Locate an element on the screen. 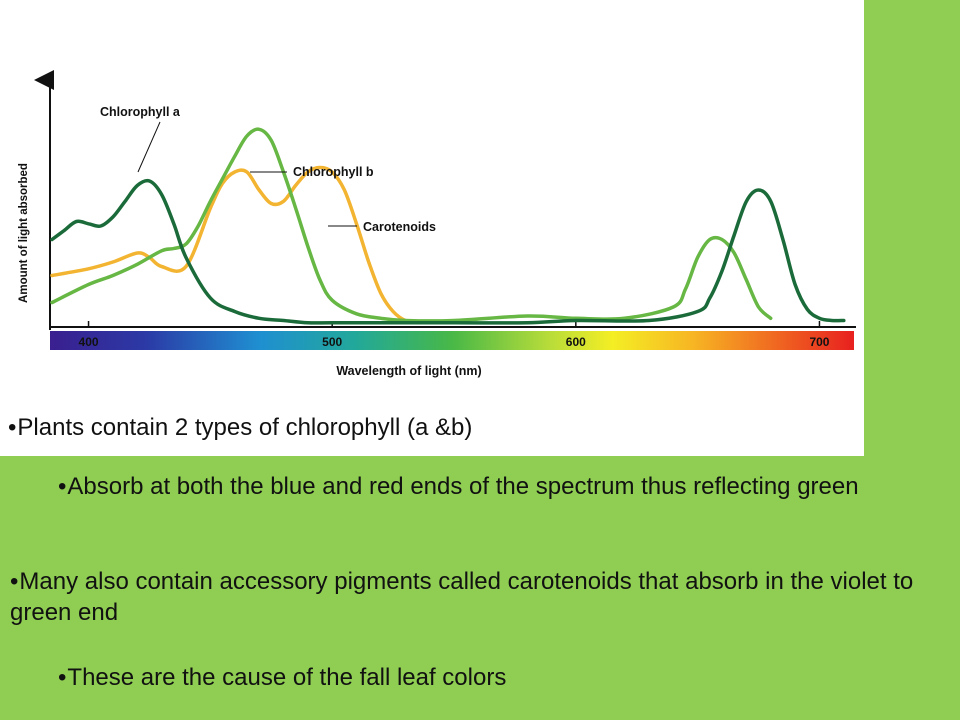 This screenshot has height=720, width=960. annotation-carotenoids: Carotenoids is located at coordinates (399, 227).